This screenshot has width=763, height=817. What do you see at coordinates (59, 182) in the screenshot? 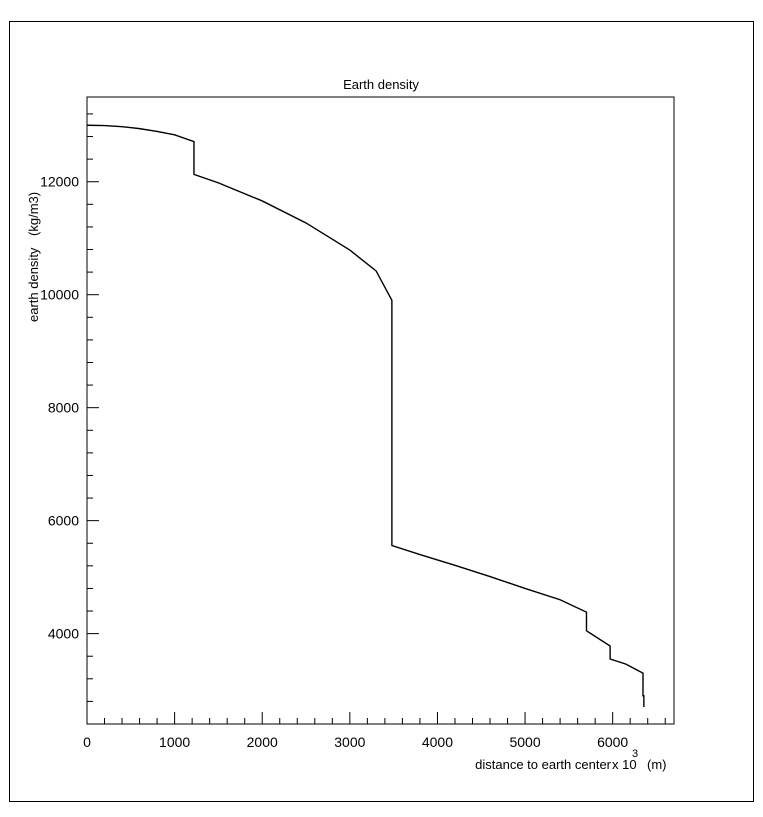
I see `y-tick-label: 12000` at bounding box center [59, 182].